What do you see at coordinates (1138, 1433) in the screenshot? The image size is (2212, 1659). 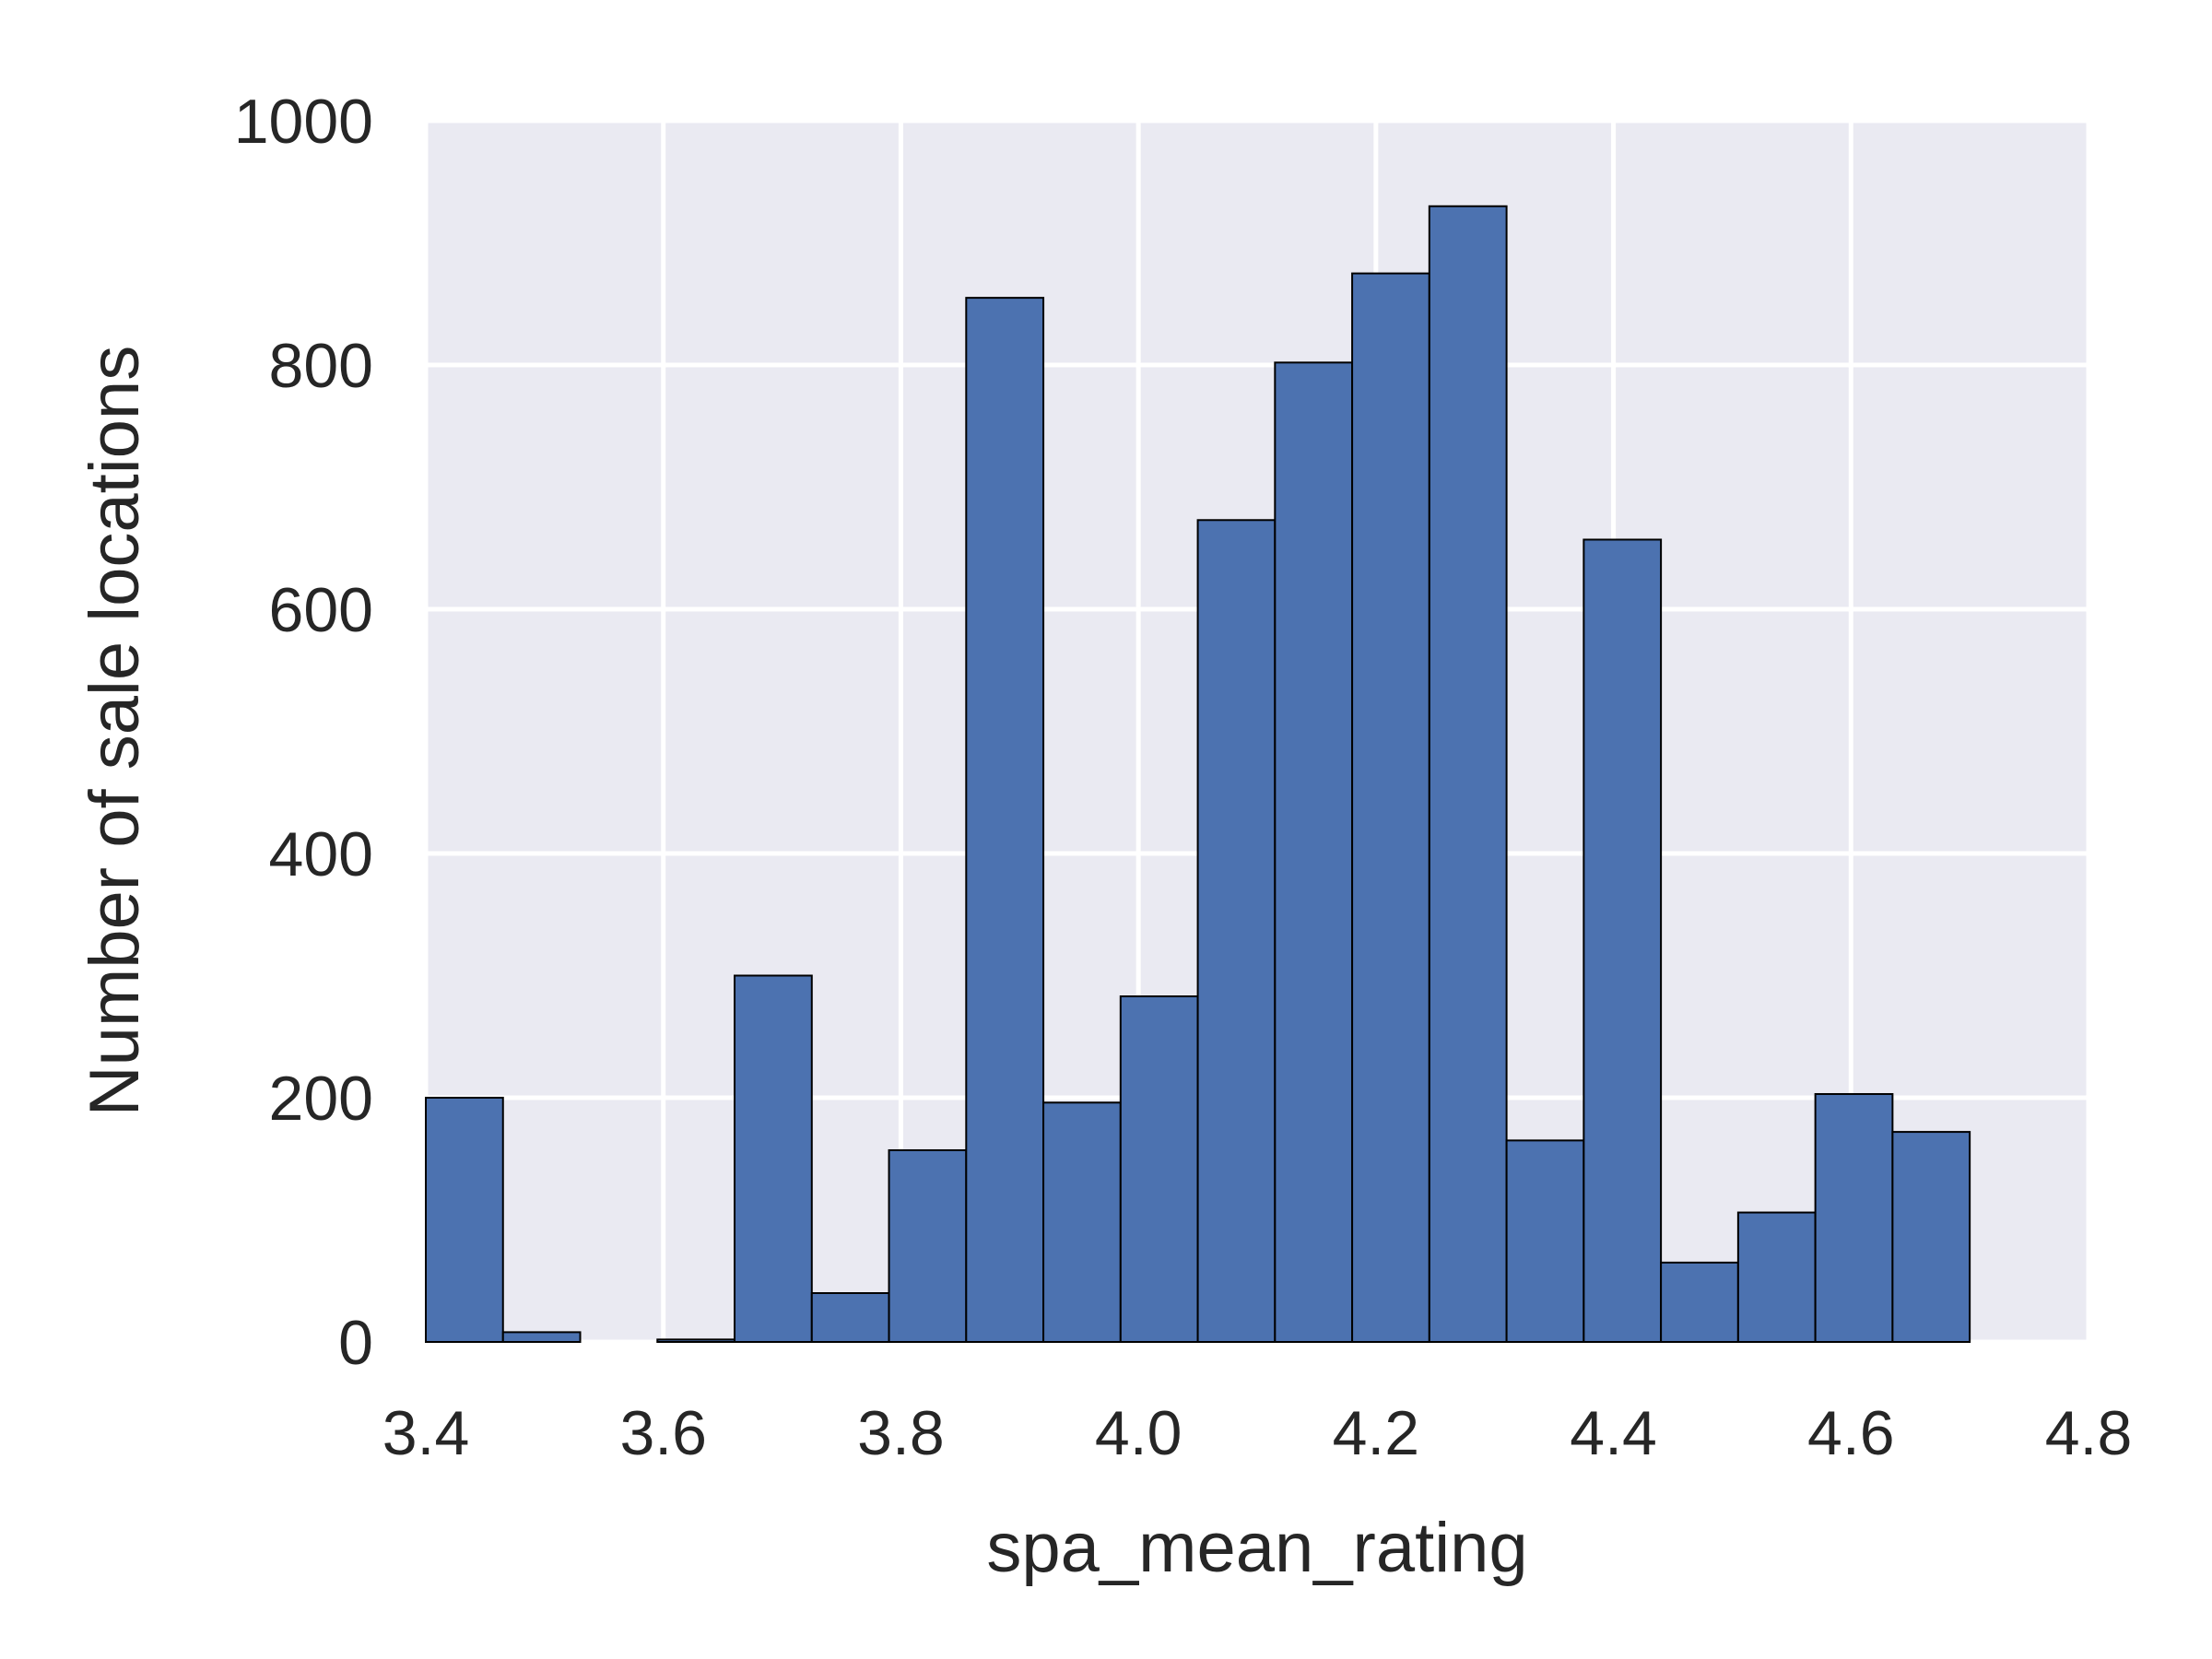 I see `x-tick-label: 4.0` at bounding box center [1138, 1433].